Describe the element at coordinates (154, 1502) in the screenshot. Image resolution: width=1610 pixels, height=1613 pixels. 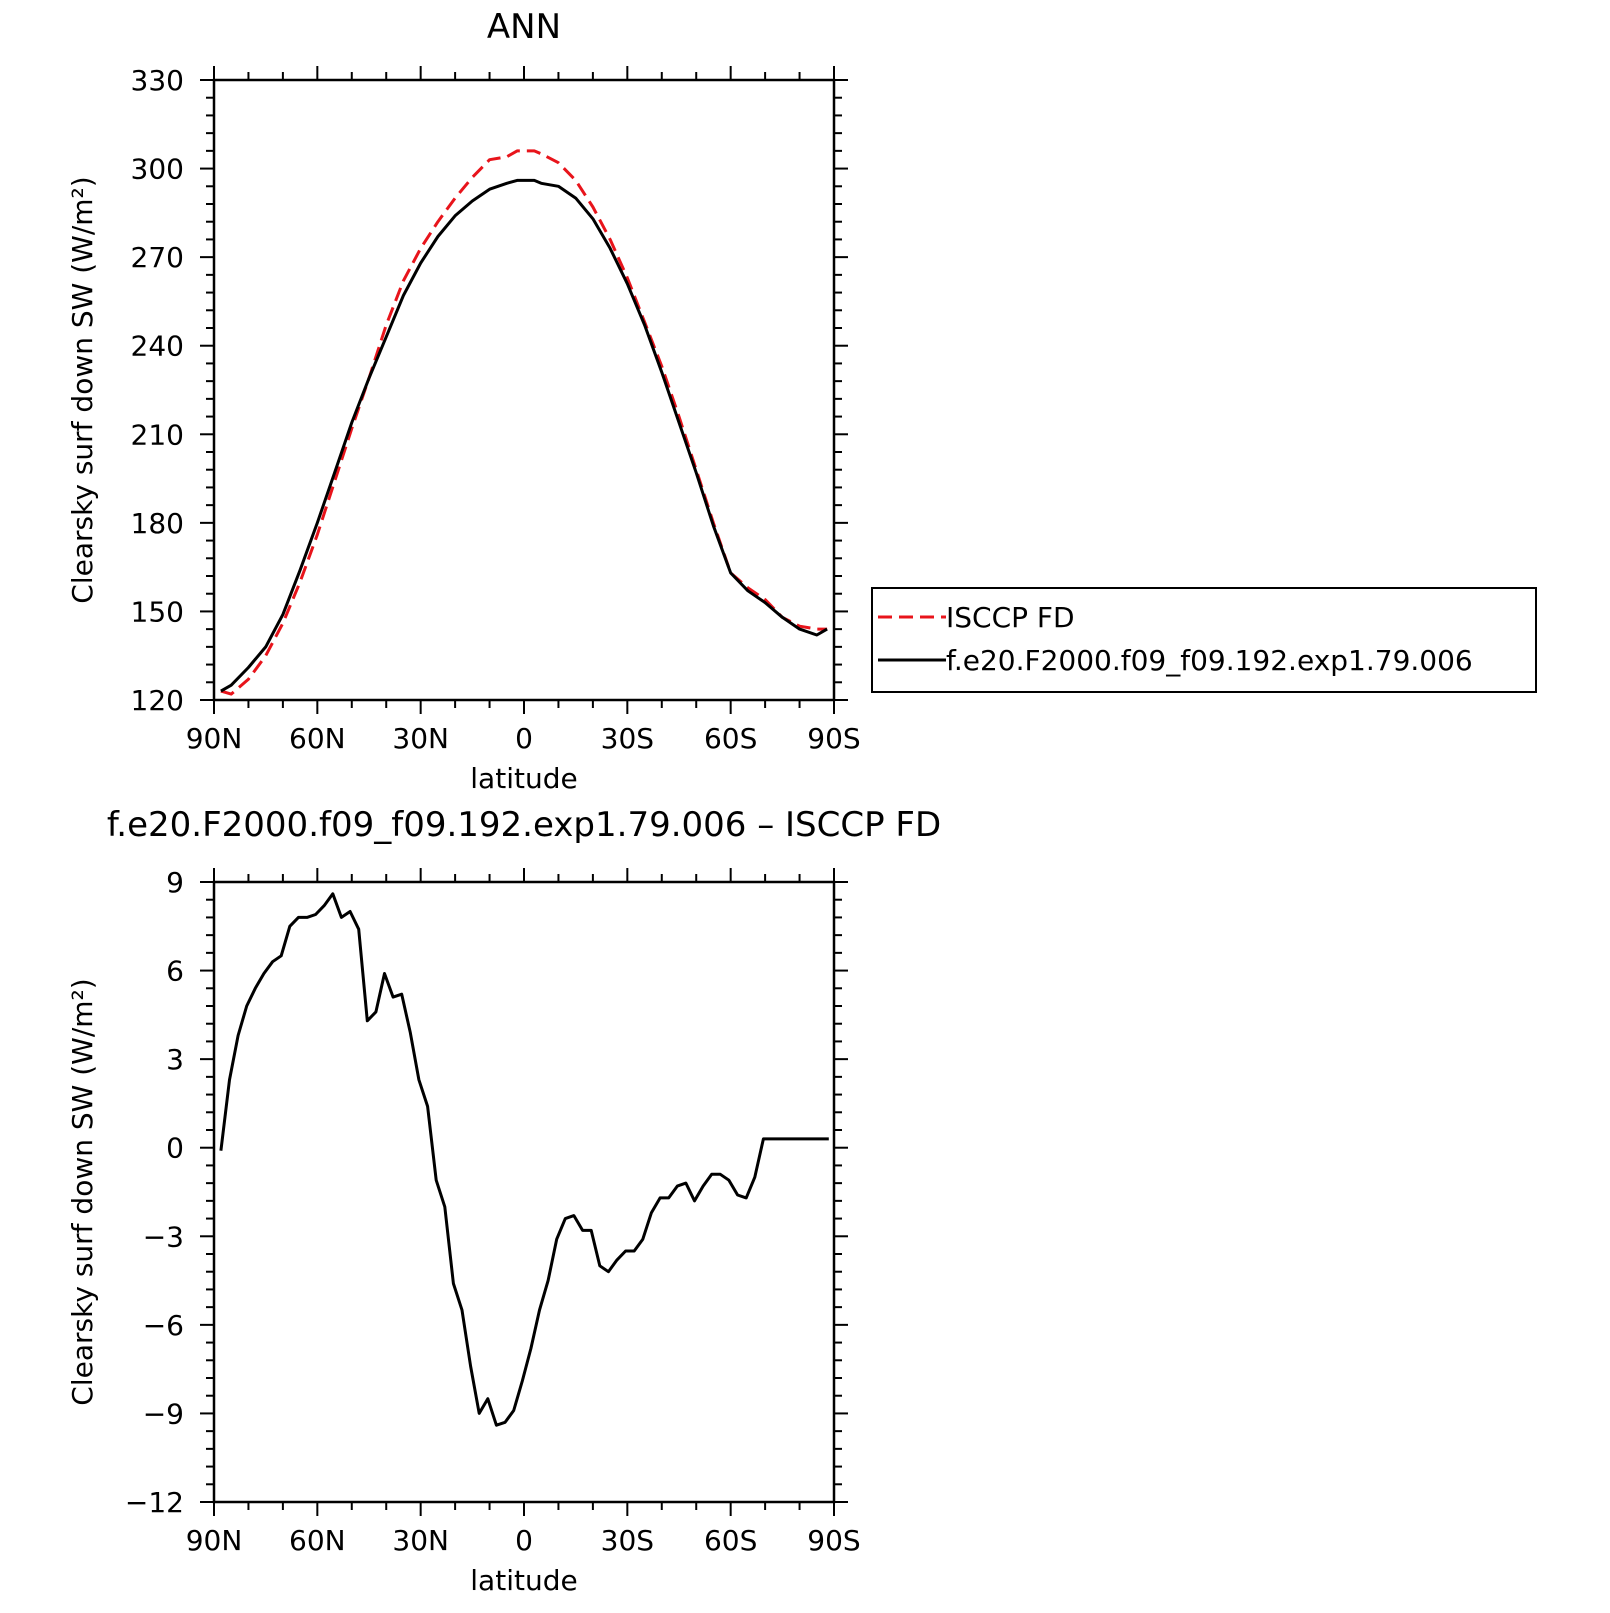
I see `y-tick-label: −12` at that location.